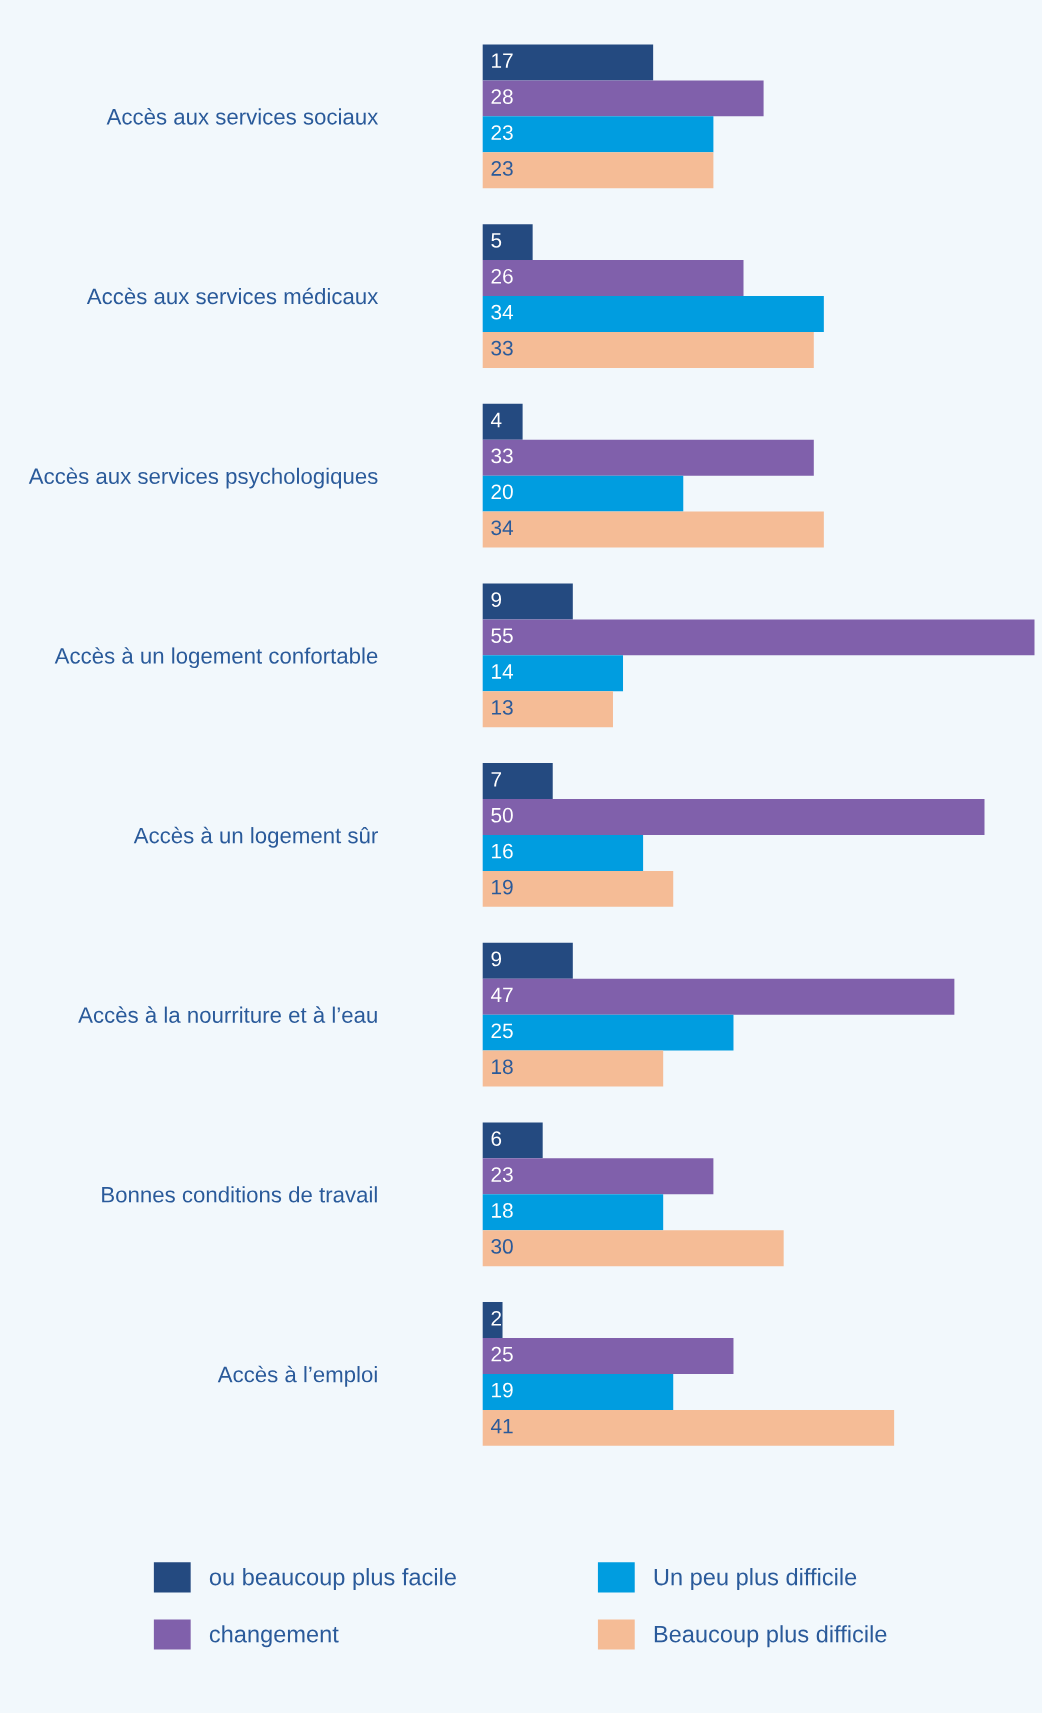  I want to click on legend-label: changement, so click(274, 1636).